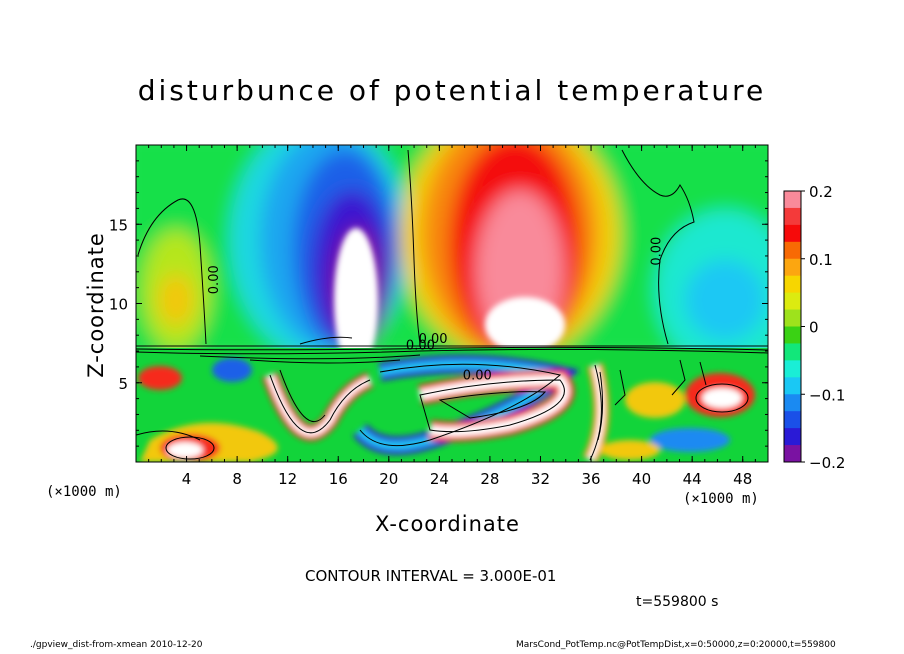 Image resolution: width=904 pixels, height=654 pixels. What do you see at coordinates (641, 479) in the screenshot?
I see `x-tick-label: 40` at bounding box center [641, 479].